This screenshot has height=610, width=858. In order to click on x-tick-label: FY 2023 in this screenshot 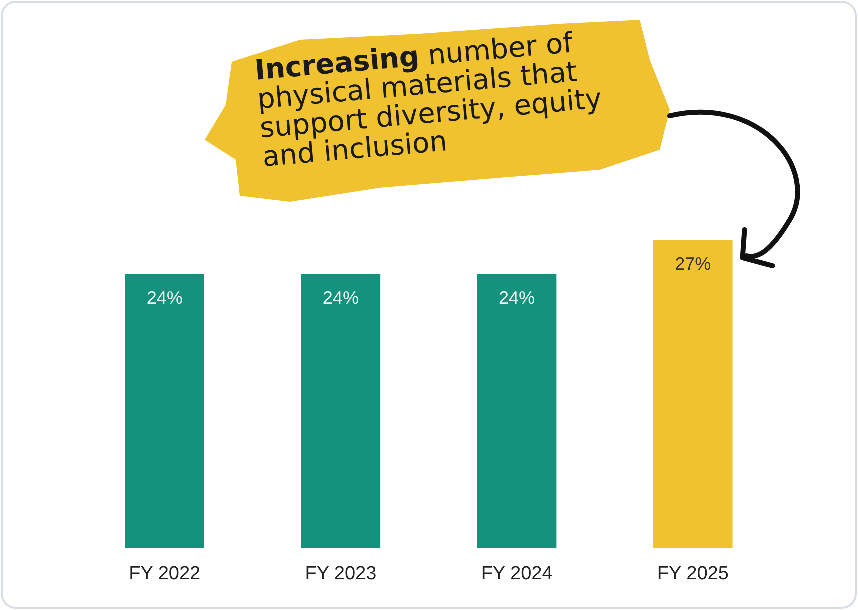, I will do `click(341, 573)`.